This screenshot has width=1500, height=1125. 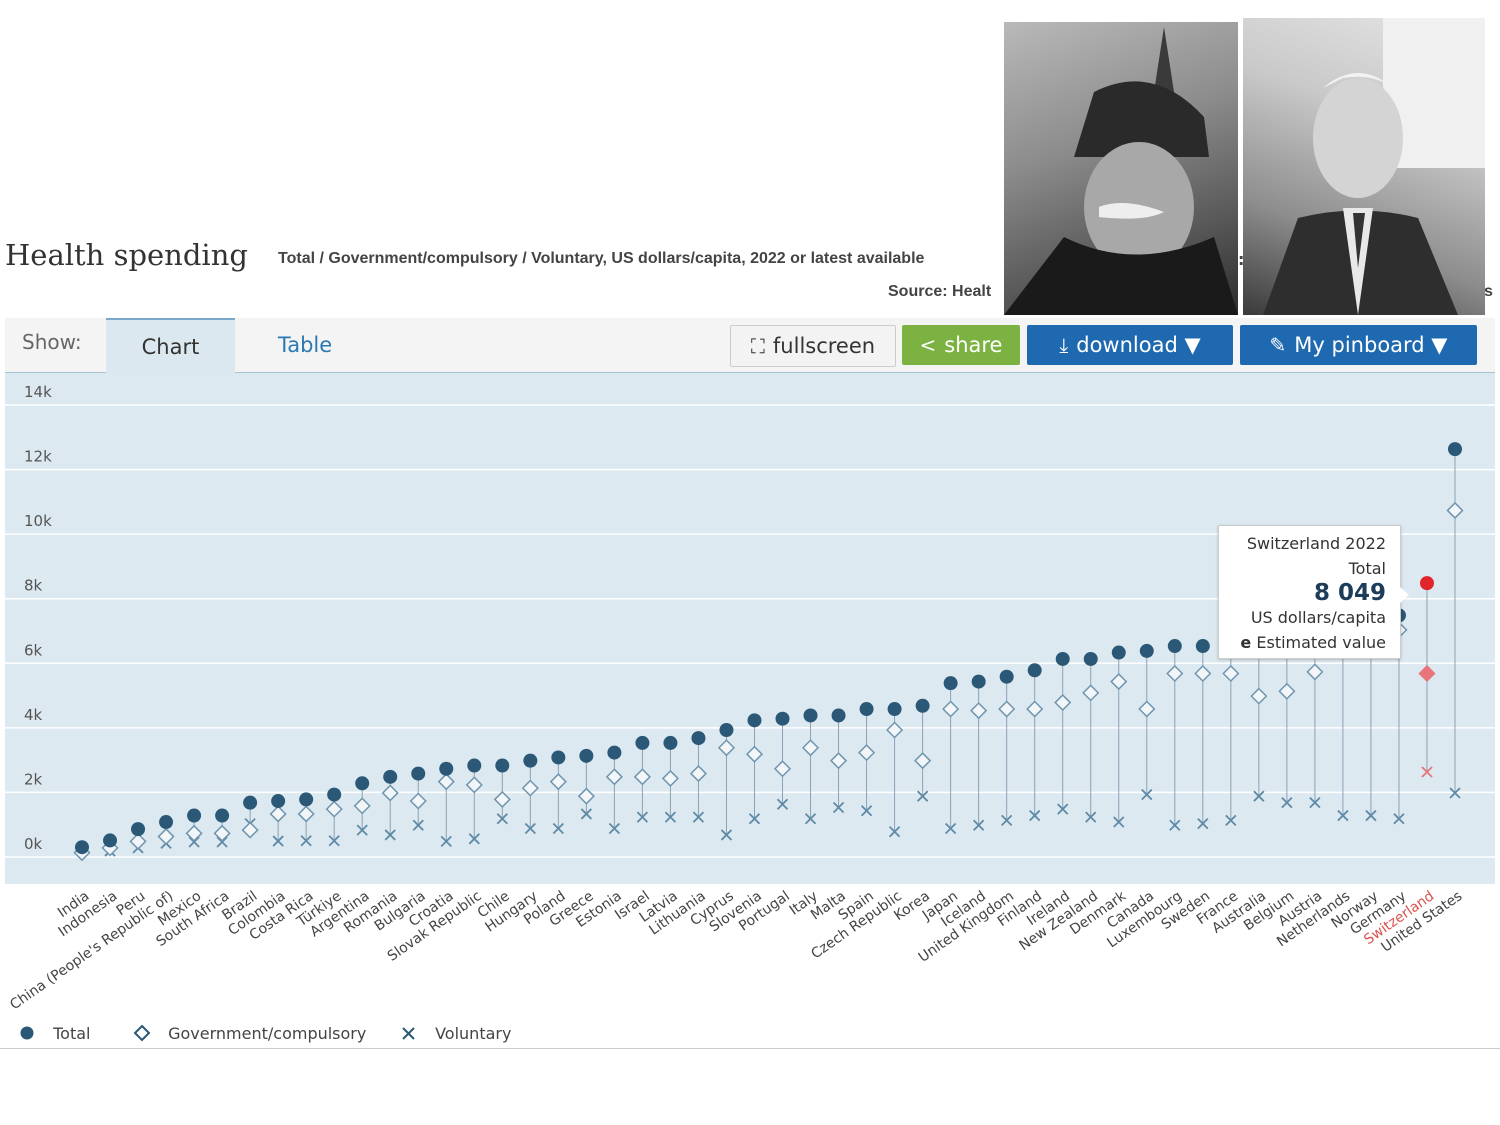 What do you see at coordinates (1364, 166) in the screenshot?
I see `portrait-photo-right` at bounding box center [1364, 166].